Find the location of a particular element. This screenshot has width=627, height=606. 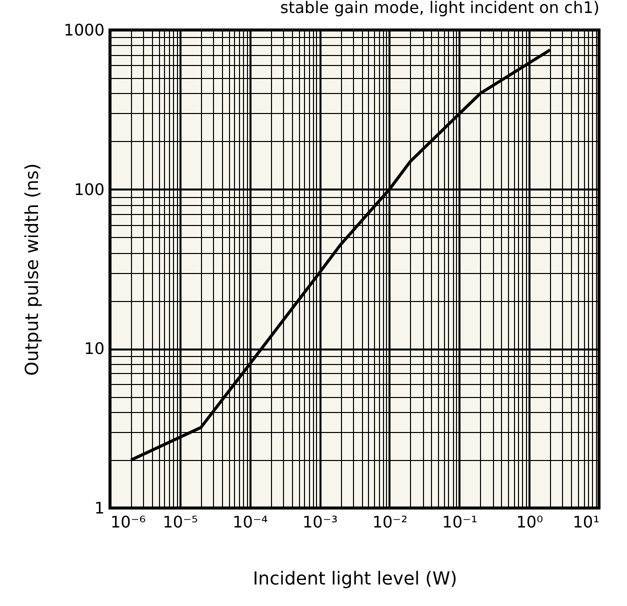

x-tick-label: 10⁻² is located at coordinates (390, 522).